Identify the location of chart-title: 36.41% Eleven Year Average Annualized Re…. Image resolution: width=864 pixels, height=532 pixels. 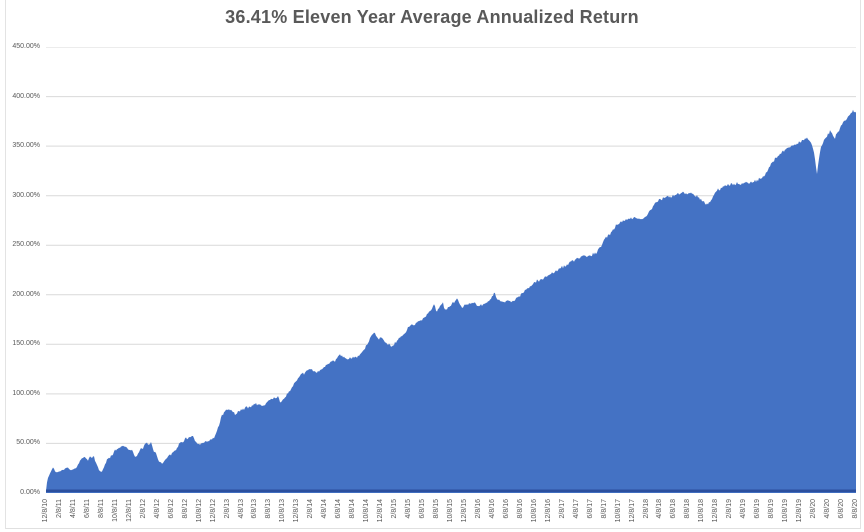
(432, 17).